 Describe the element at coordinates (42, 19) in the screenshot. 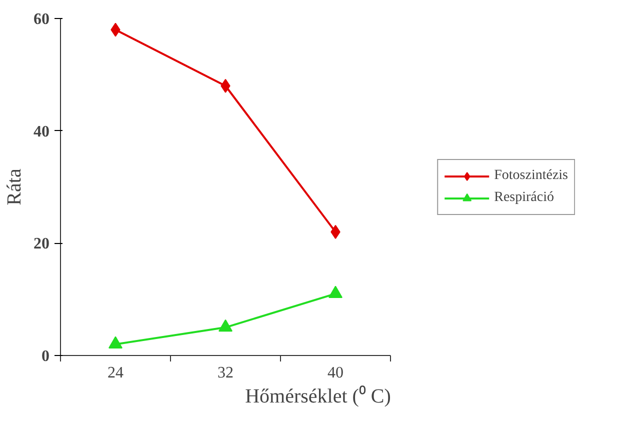

I see `y-tick-label: 60` at that location.